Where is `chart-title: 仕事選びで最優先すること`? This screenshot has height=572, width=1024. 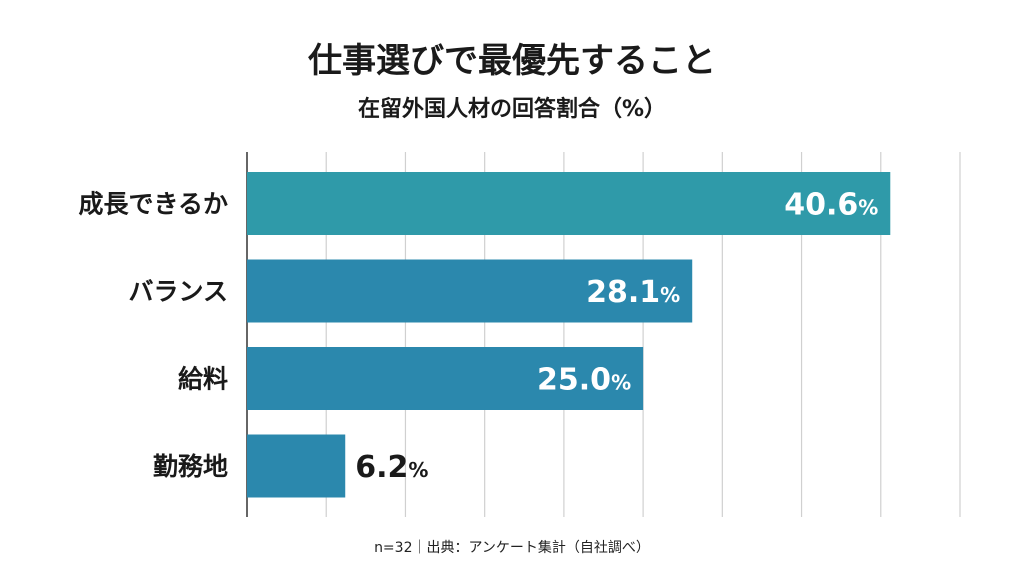
chart-title: 仕事選びで最優先すること is located at coordinates (512, 61).